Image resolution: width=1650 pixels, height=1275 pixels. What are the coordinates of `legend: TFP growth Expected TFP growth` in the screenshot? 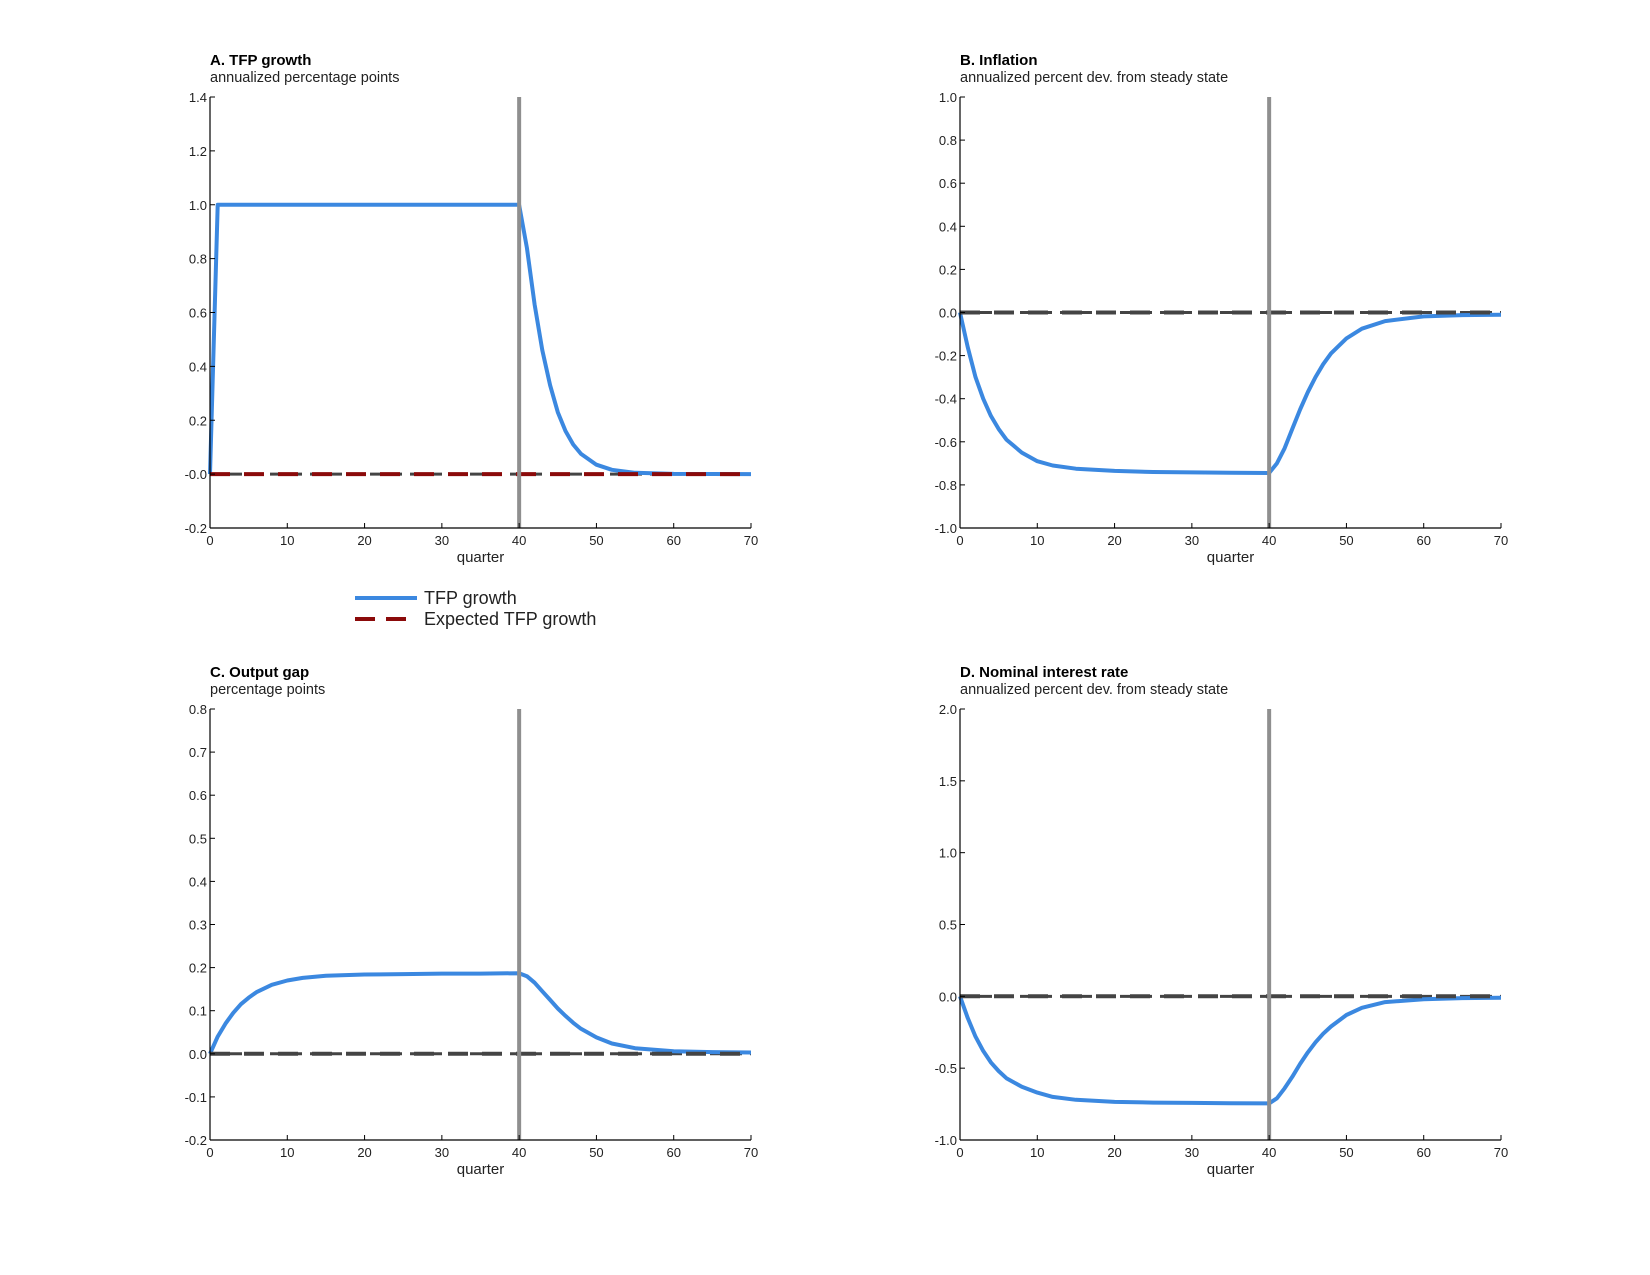 It's located at (475, 608).